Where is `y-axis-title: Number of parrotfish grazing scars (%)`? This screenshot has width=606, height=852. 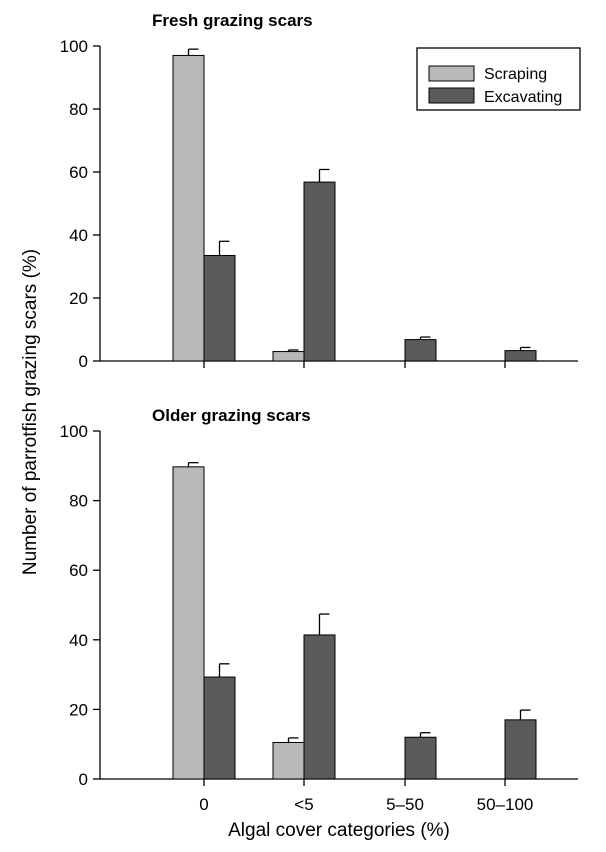 y-axis-title: Number of parrotfish grazing scars (%) is located at coordinates (30, 412).